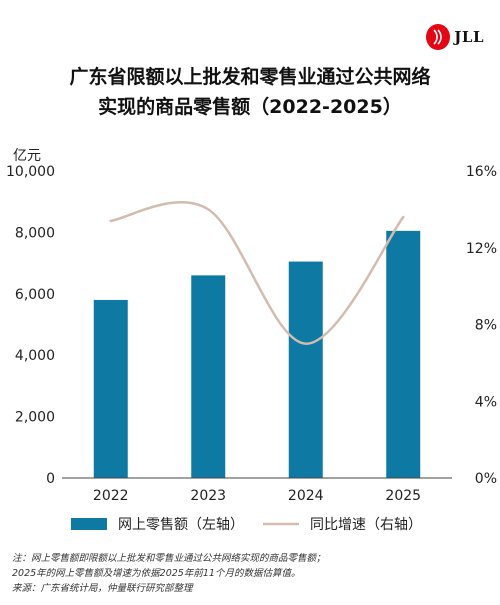  Describe the element at coordinates (481, 172) in the screenshot. I see `right-tick-label: 16%` at that location.